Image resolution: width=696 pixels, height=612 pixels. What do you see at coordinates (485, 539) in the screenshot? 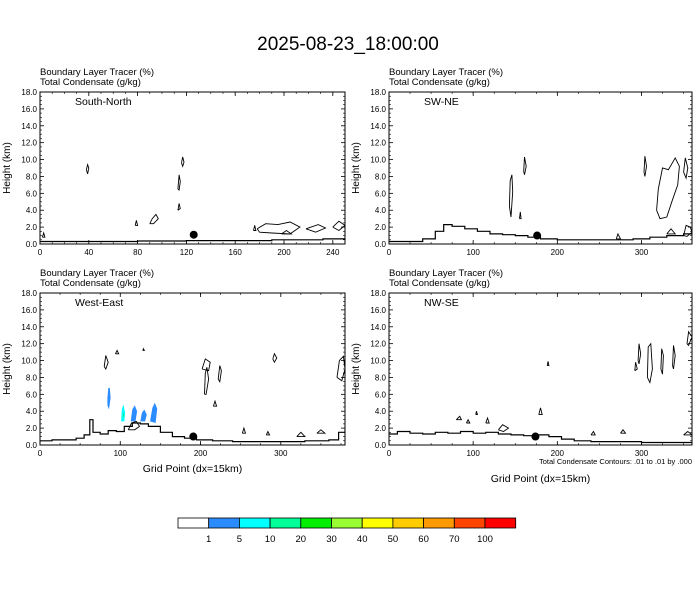
I see `colorbar-label: 100` at bounding box center [485, 539].